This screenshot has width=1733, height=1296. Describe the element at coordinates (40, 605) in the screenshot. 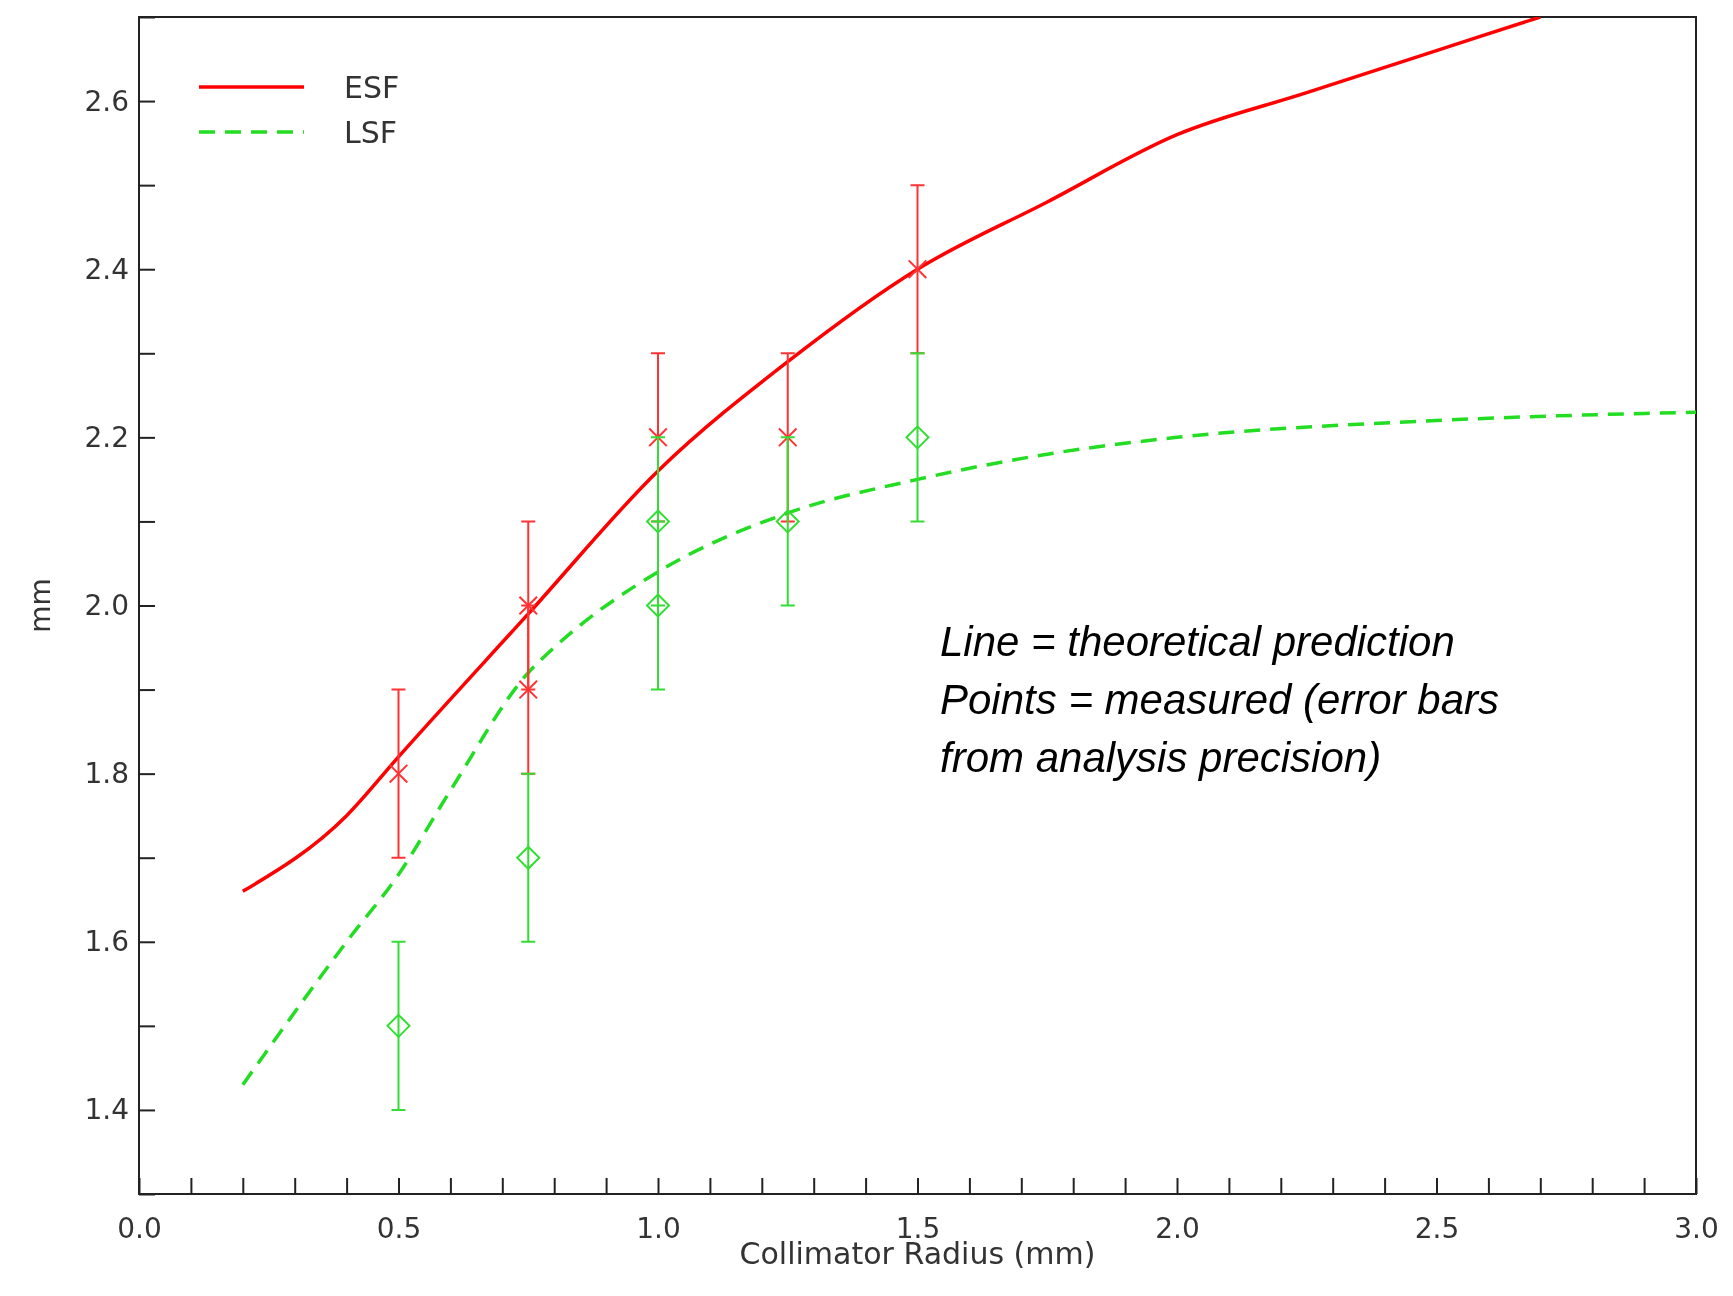

I see `y-axis-title: mm` at that location.